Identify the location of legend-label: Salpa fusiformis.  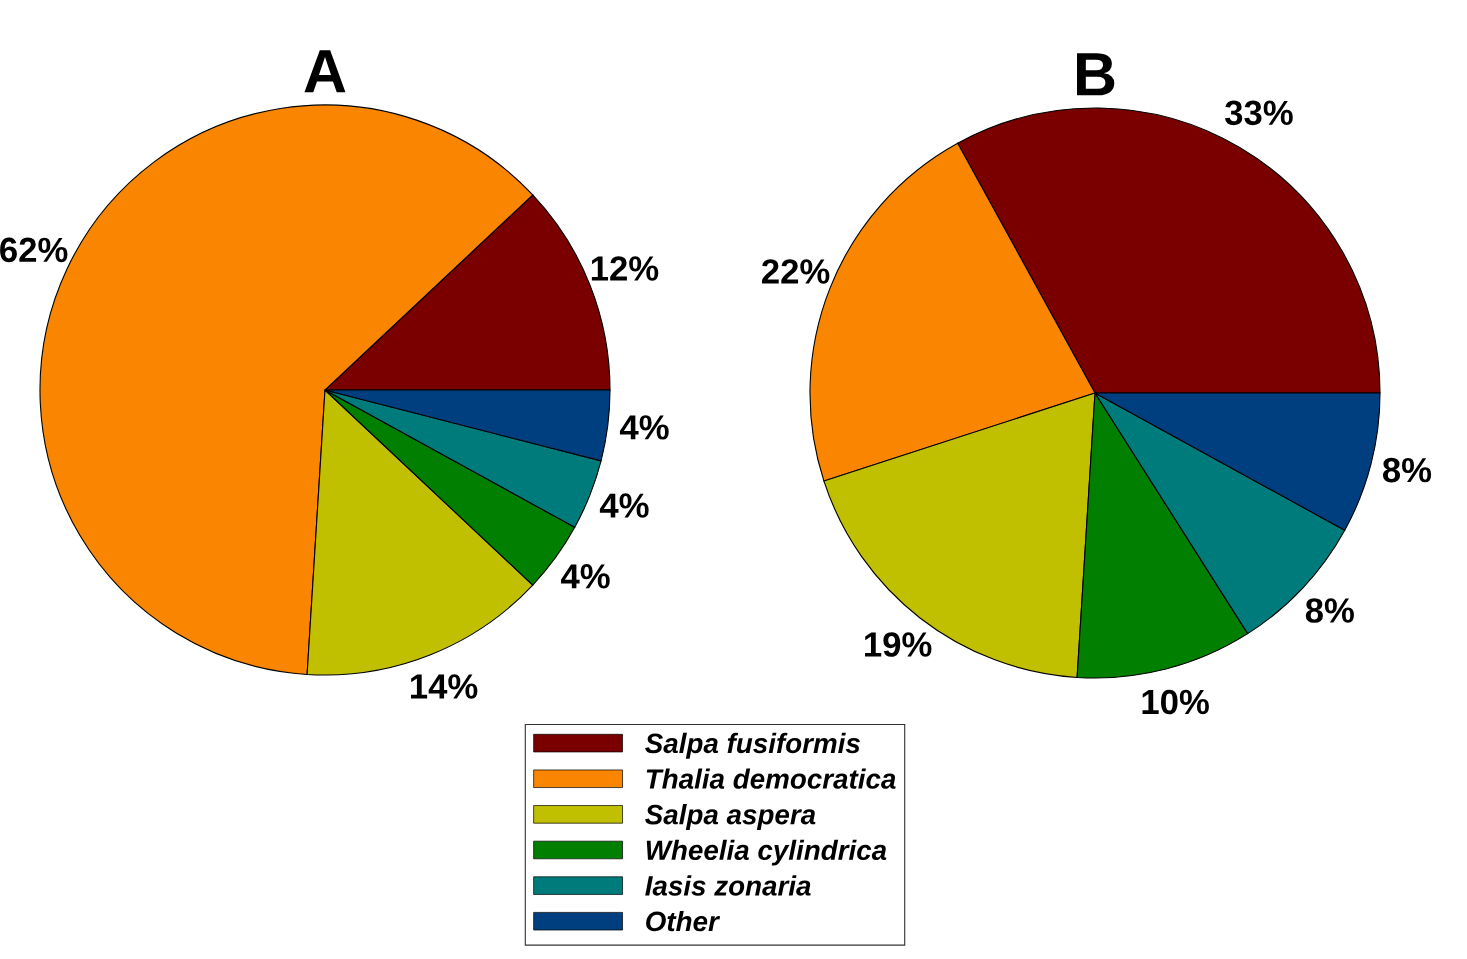
(752, 745).